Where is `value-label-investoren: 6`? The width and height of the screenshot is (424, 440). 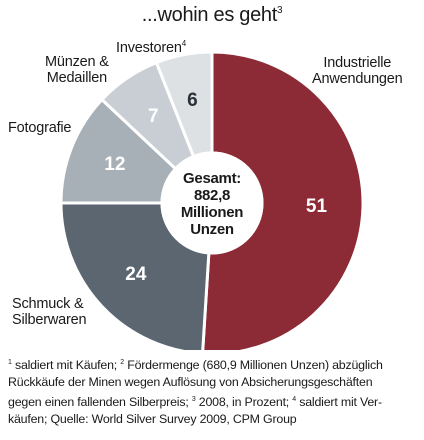 value-label-investoren: 6 is located at coordinates (192, 100).